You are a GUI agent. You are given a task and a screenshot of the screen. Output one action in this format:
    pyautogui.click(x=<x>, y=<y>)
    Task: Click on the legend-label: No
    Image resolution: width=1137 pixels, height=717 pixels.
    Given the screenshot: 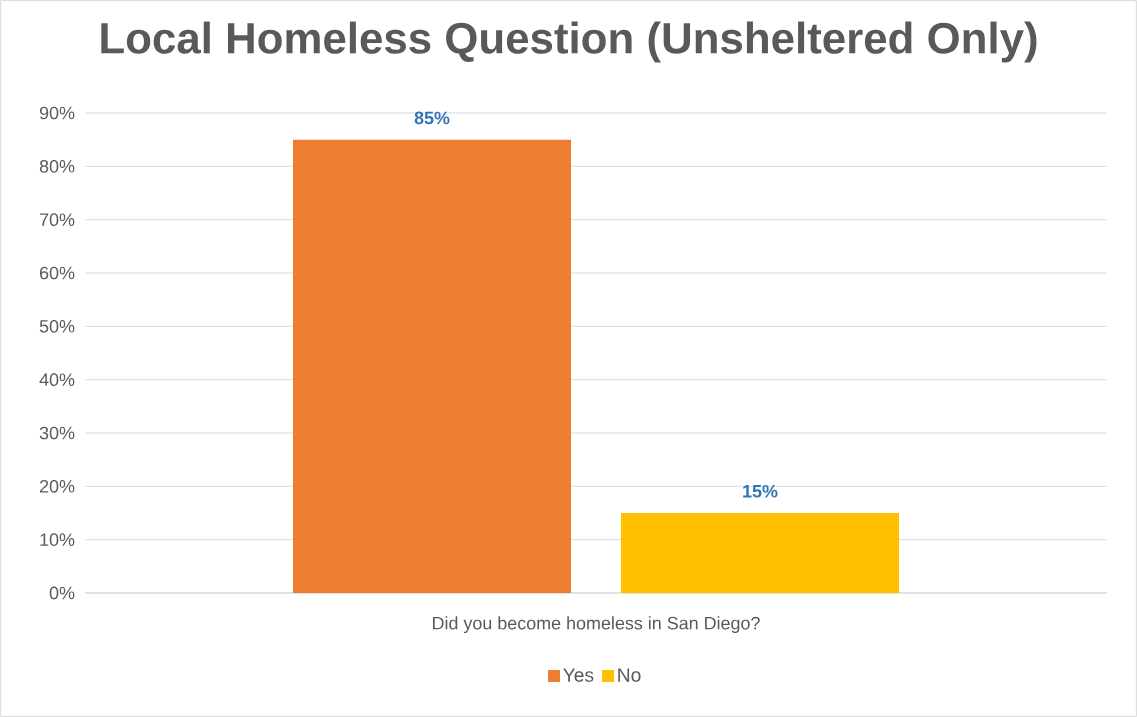 What is the action you would take?
    pyautogui.click(x=629, y=675)
    